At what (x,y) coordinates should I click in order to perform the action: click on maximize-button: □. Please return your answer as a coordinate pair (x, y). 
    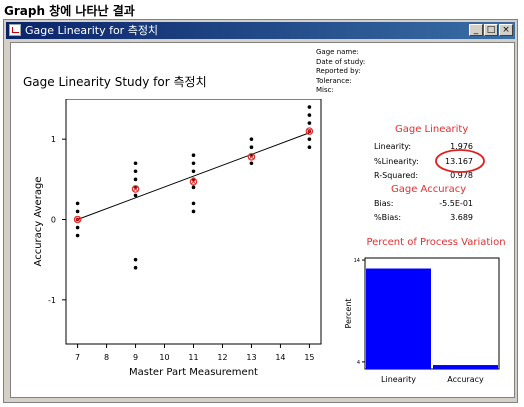
    Looking at the image, I should click on (491, 30).